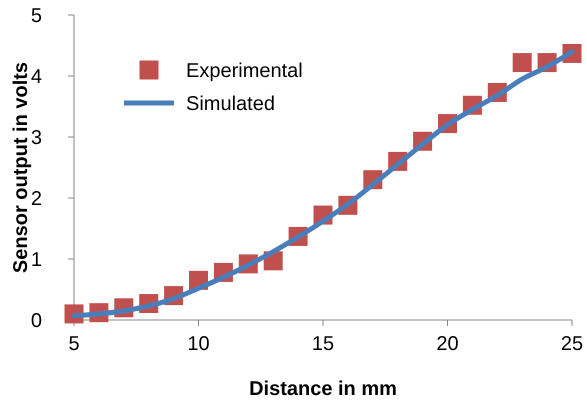  I want to click on y-tick-label: 2, so click(36, 199).